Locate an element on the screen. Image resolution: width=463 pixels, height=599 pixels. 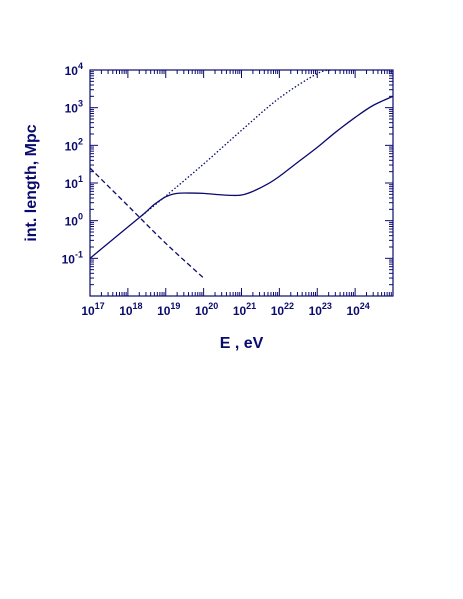
y-tick-labels: 10⁻¹ 10⁰ 10¹ 10² 10³ 10⁴ is located at coordinates (72, 163).